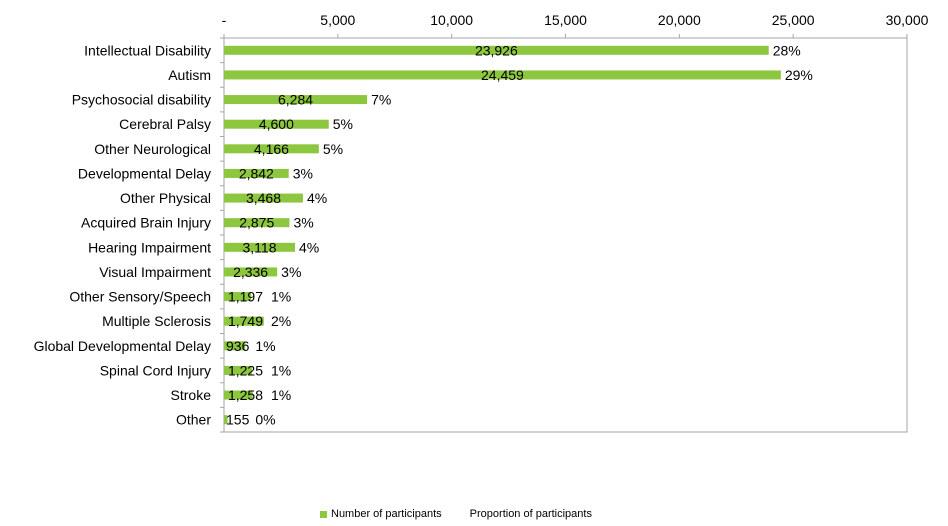  Describe the element at coordinates (907, 20) in the screenshot. I see `x-tick-label: 30,000` at that location.